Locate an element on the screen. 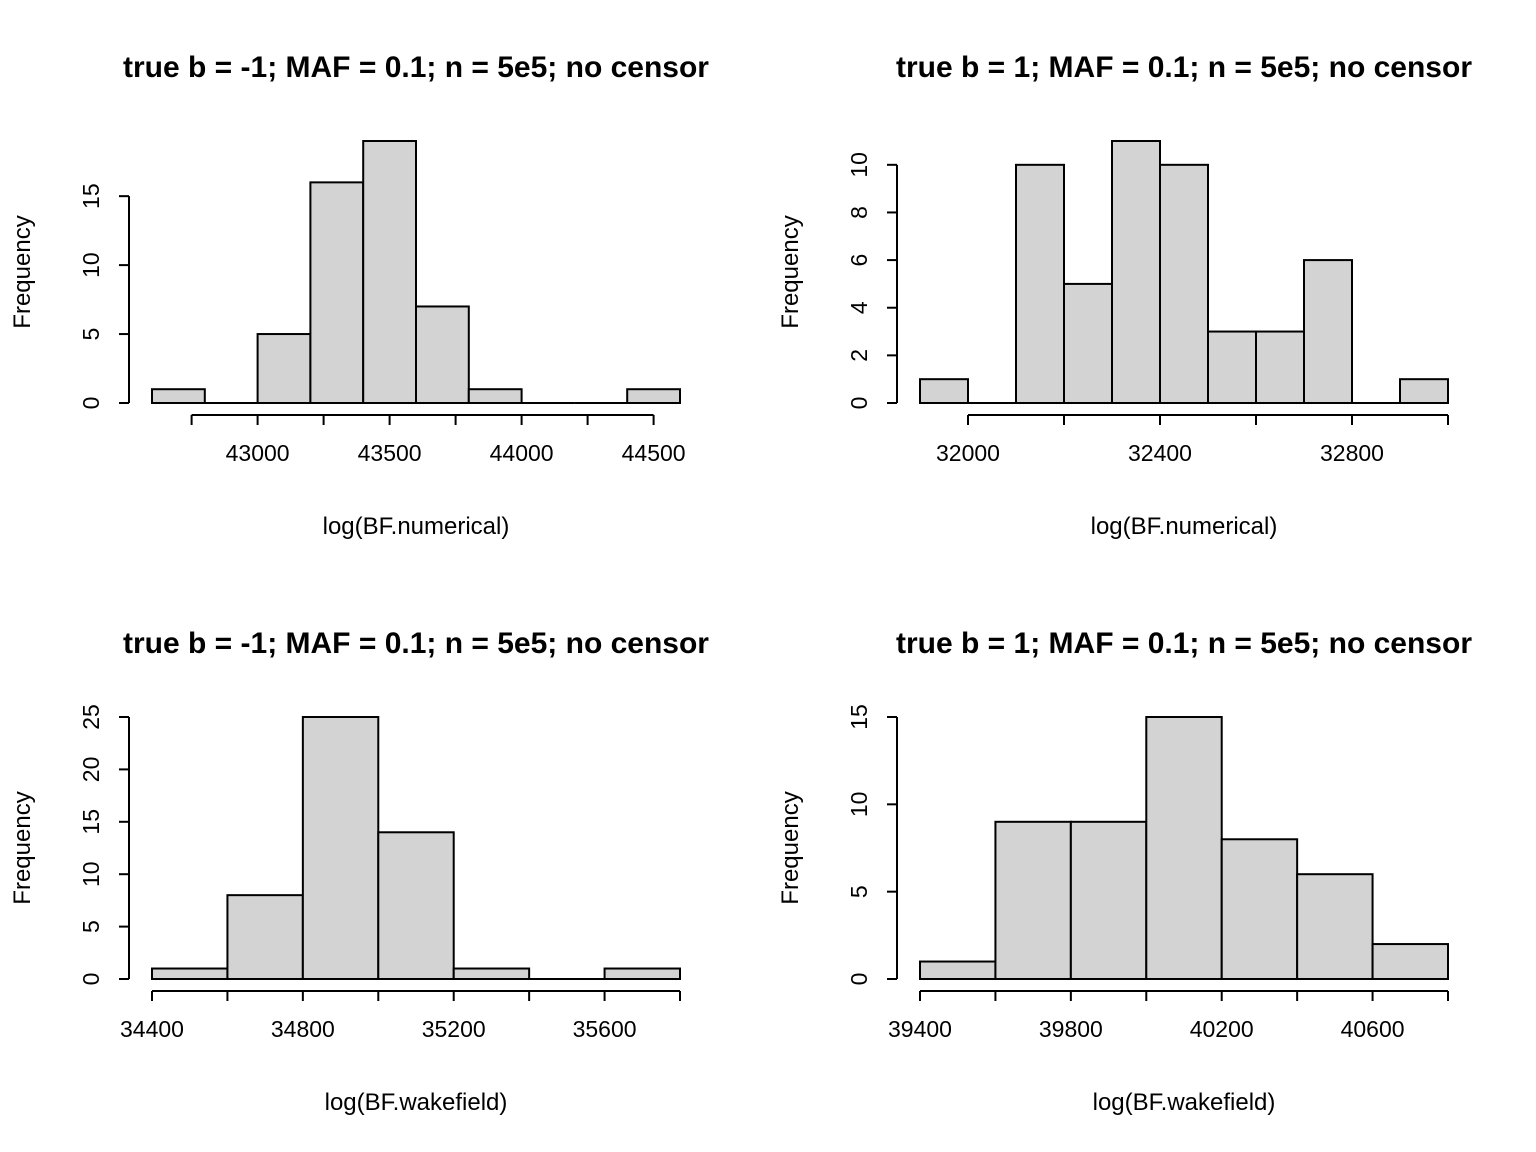  y-tick-label: 25 is located at coordinates (91, 717).